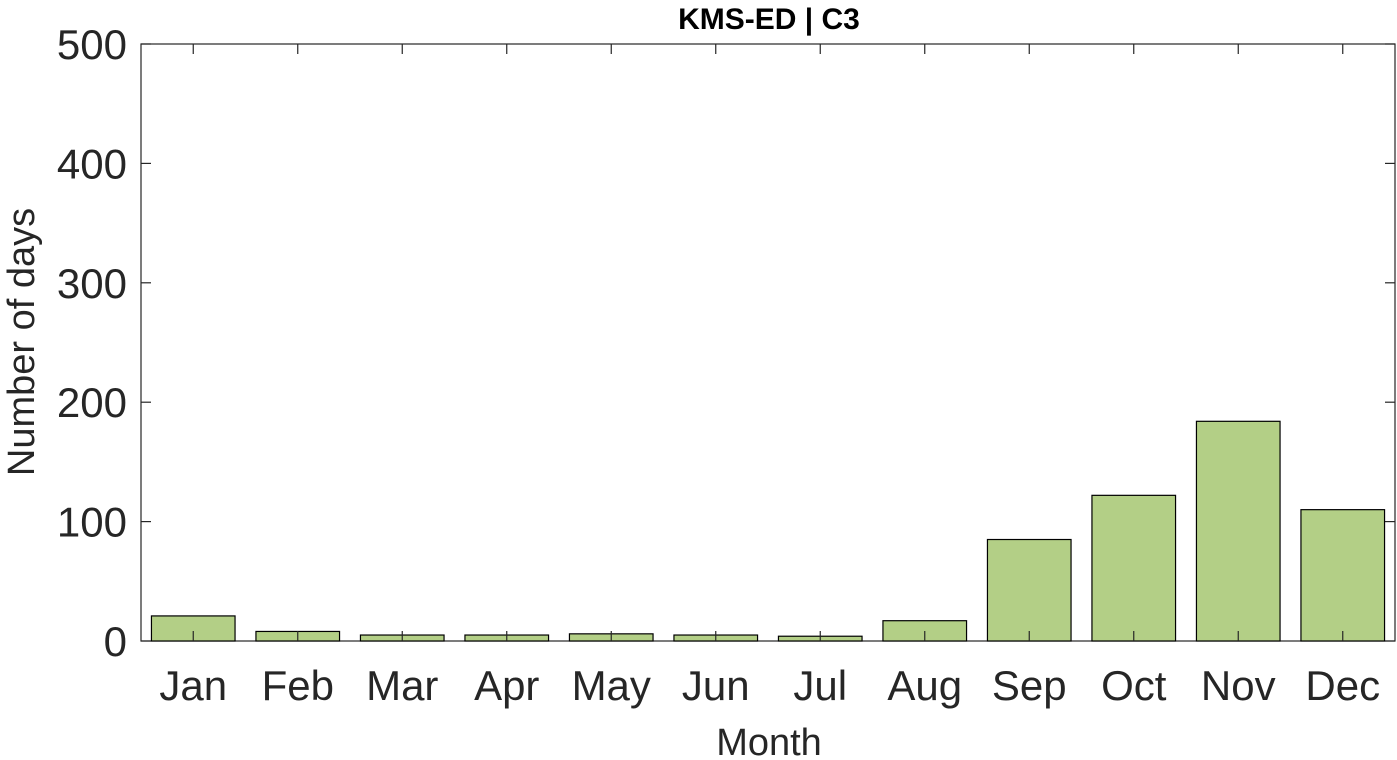 The width and height of the screenshot is (1397, 760). What do you see at coordinates (820, 685) in the screenshot?
I see `x-tick-label: Jul` at bounding box center [820, 685].